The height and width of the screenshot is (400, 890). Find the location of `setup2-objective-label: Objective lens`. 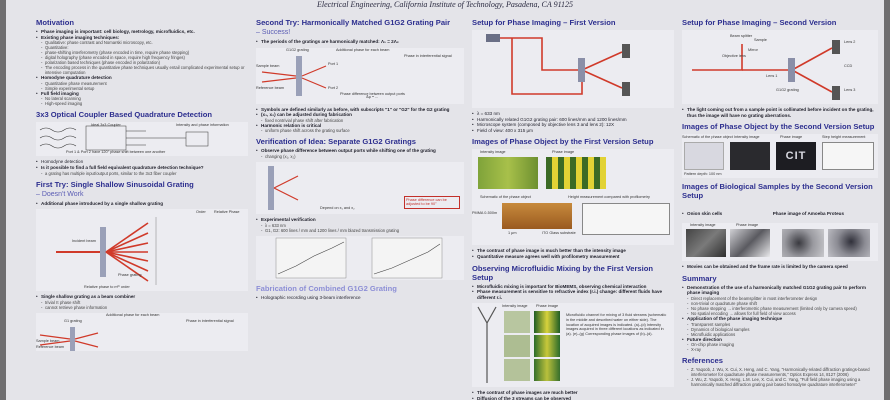

setup2-objective-label: Objective lens is located at coordinates (734, 56).